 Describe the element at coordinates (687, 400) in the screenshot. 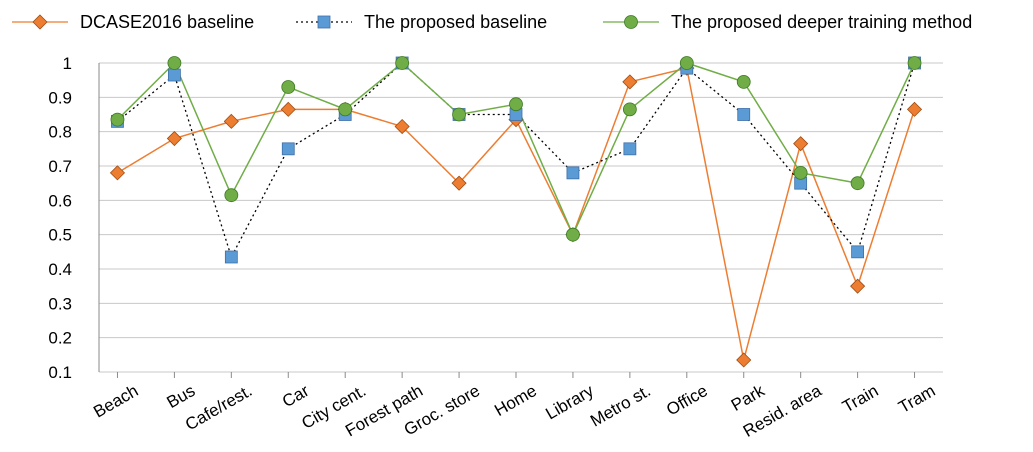

I see `x-tick-label: Office` at that location.